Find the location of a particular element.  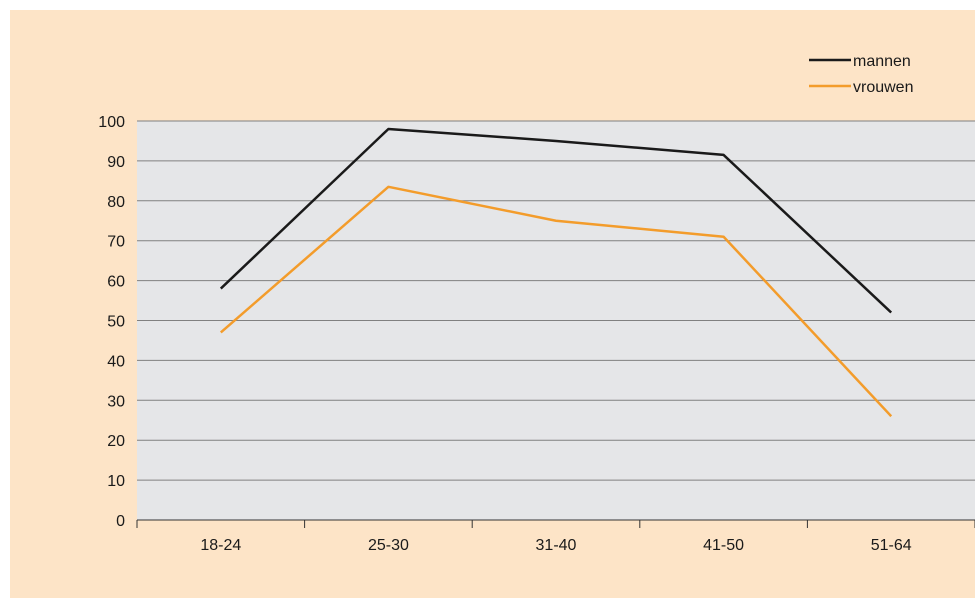

y-tick-label: 40 is located at coordinates (116, 361).